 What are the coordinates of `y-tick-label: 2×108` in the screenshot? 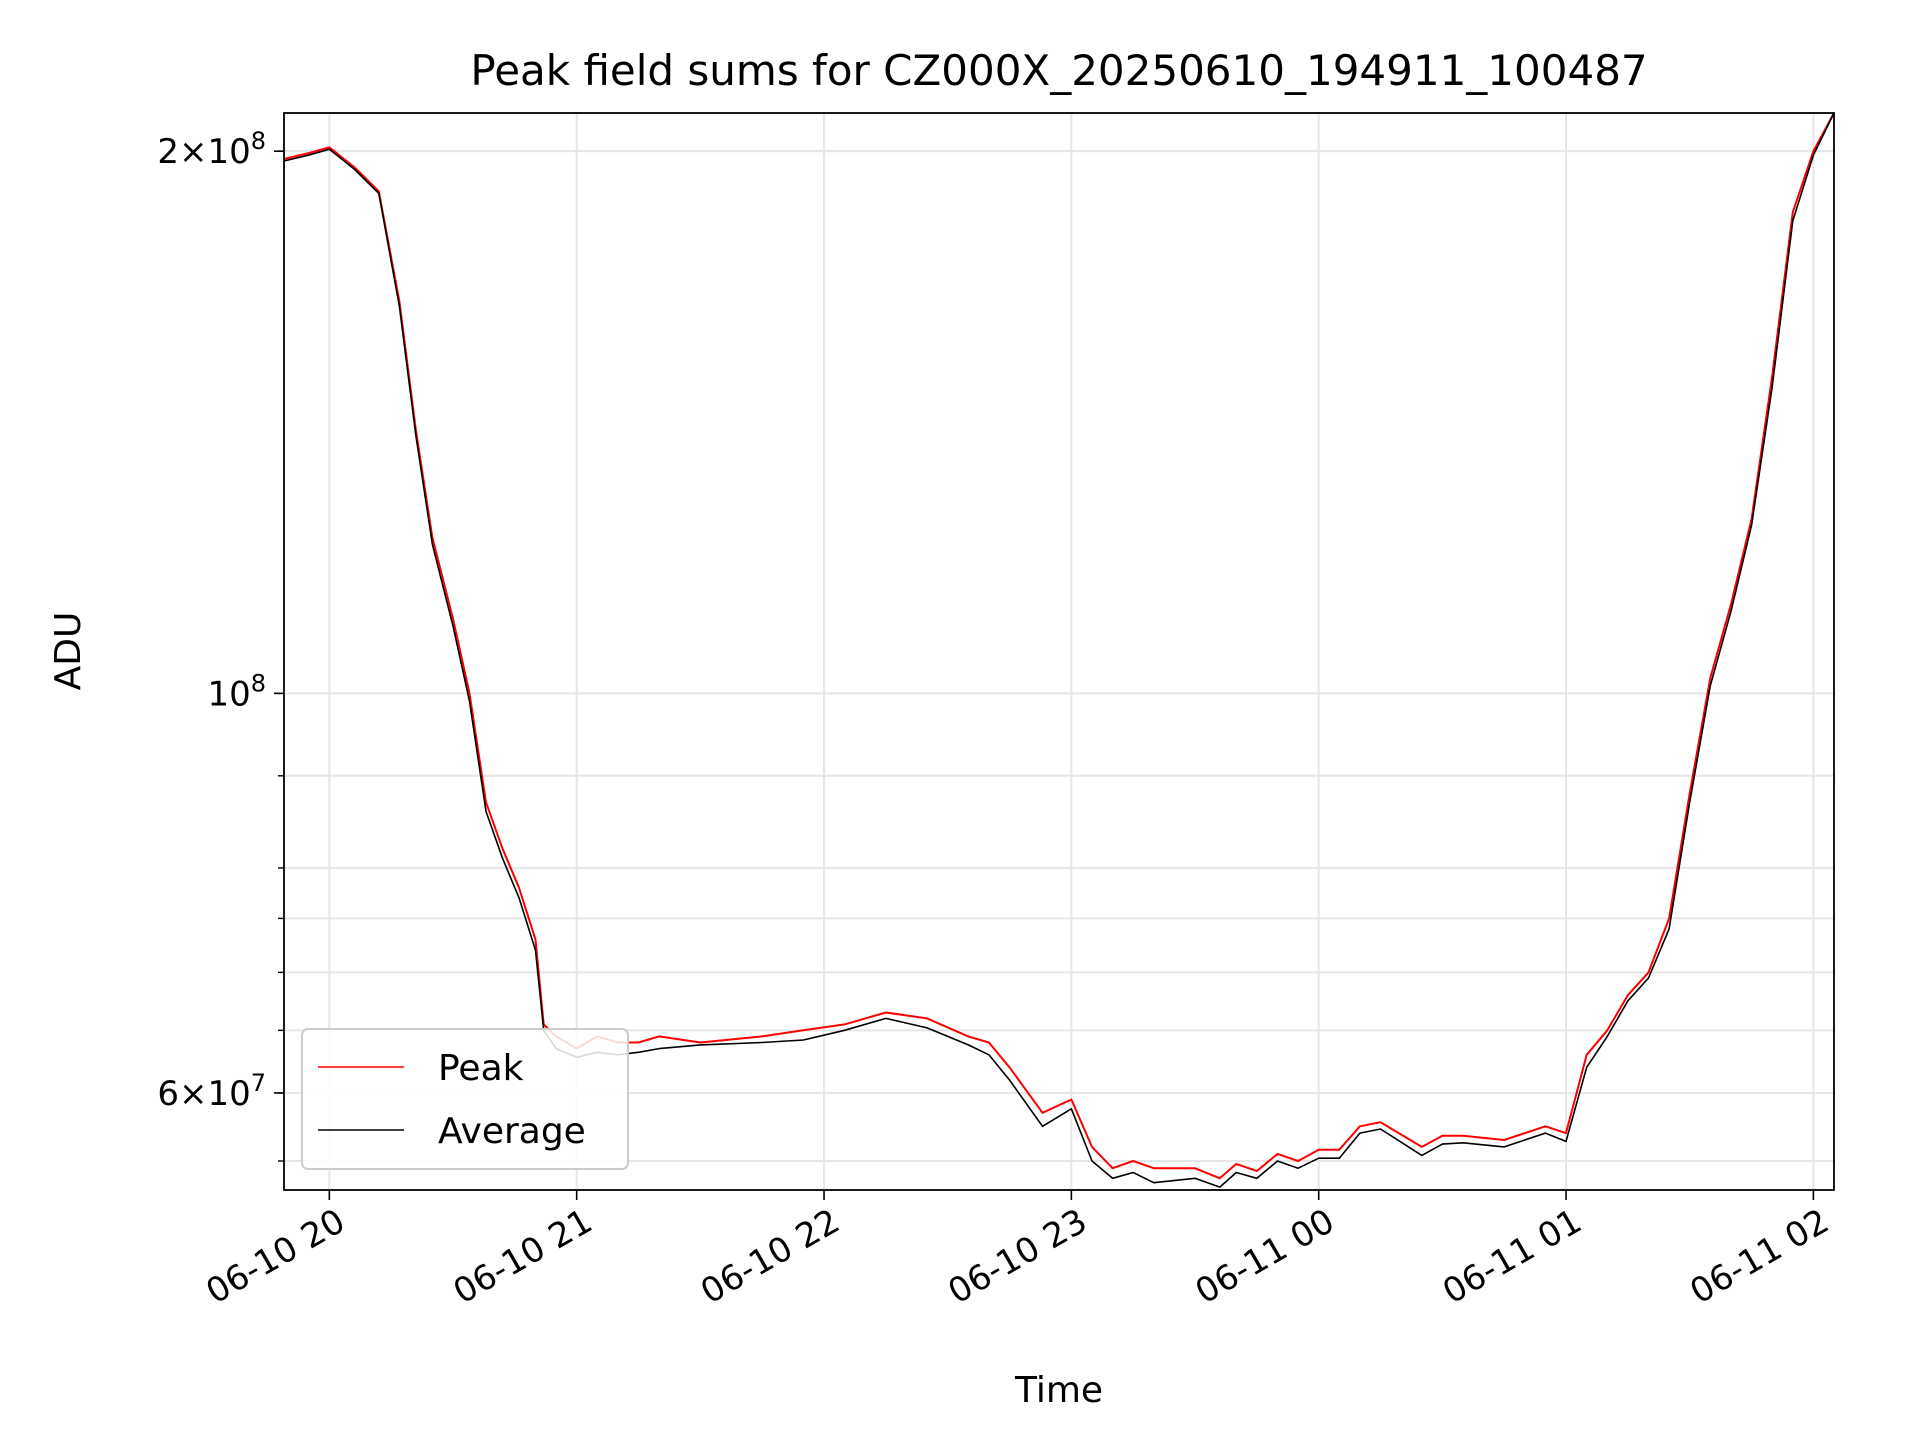 It's located at (211, 149).